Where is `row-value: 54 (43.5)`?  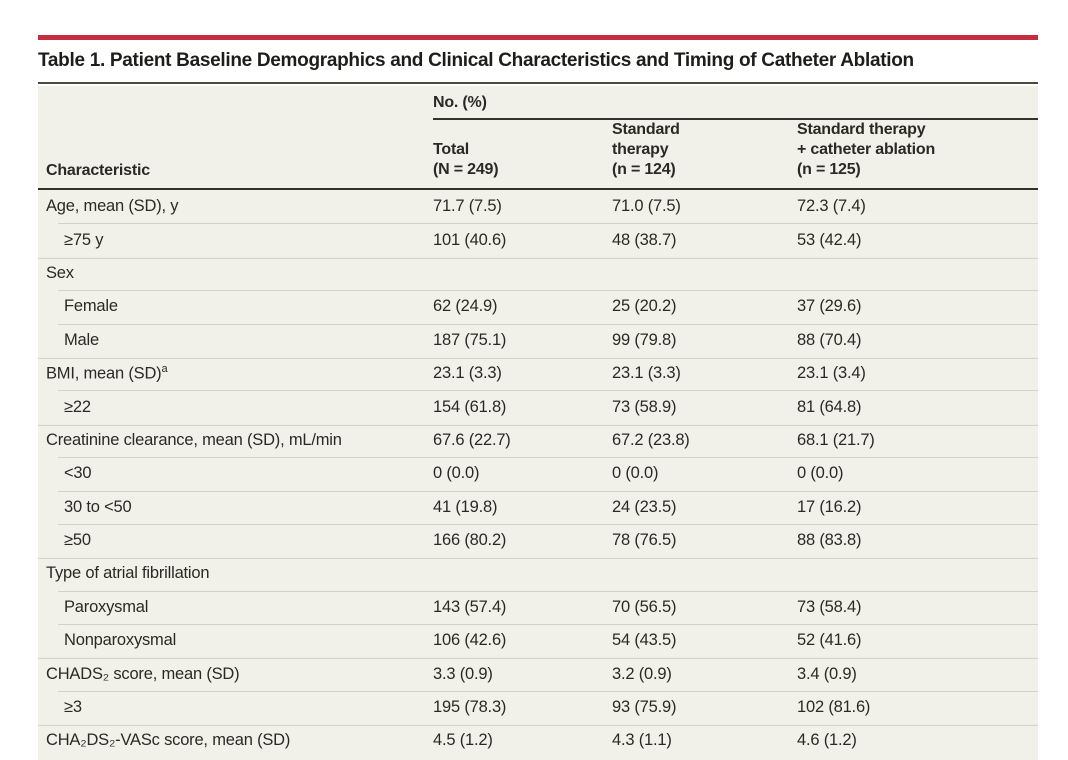
row-value: 54 (43.5) is located at coordinates (644, 640).